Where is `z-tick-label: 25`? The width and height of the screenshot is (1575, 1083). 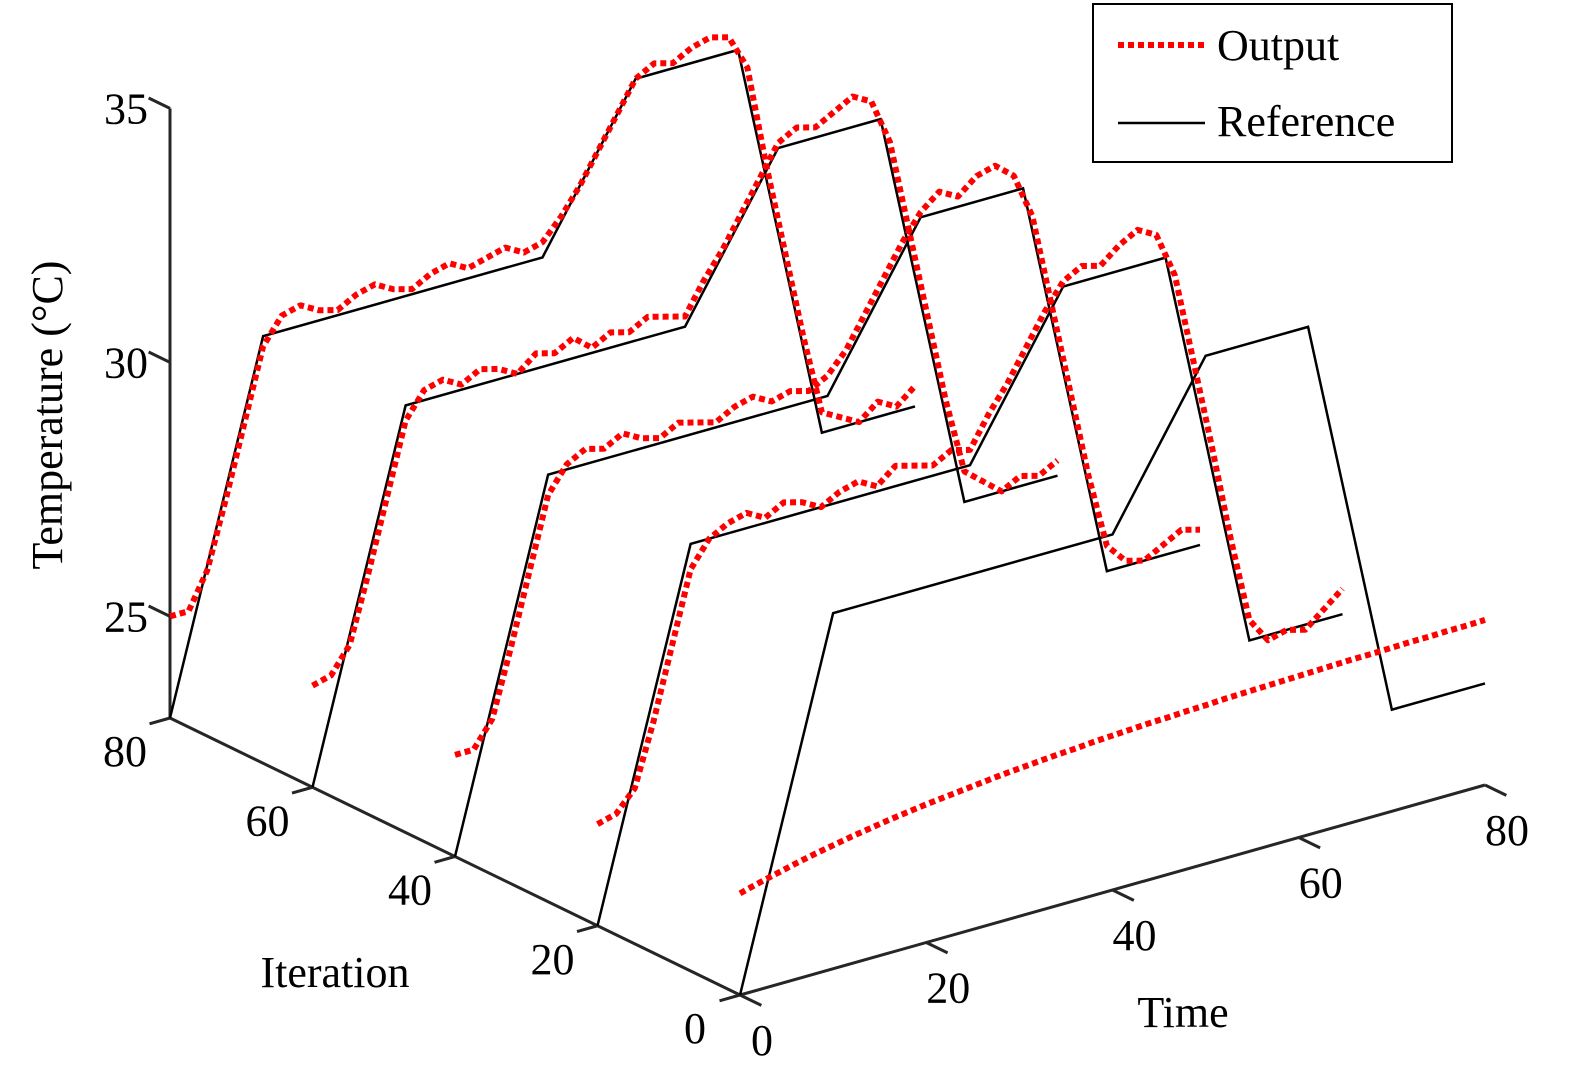
z-tick-label: 25 is located at coordinates (126, 616).